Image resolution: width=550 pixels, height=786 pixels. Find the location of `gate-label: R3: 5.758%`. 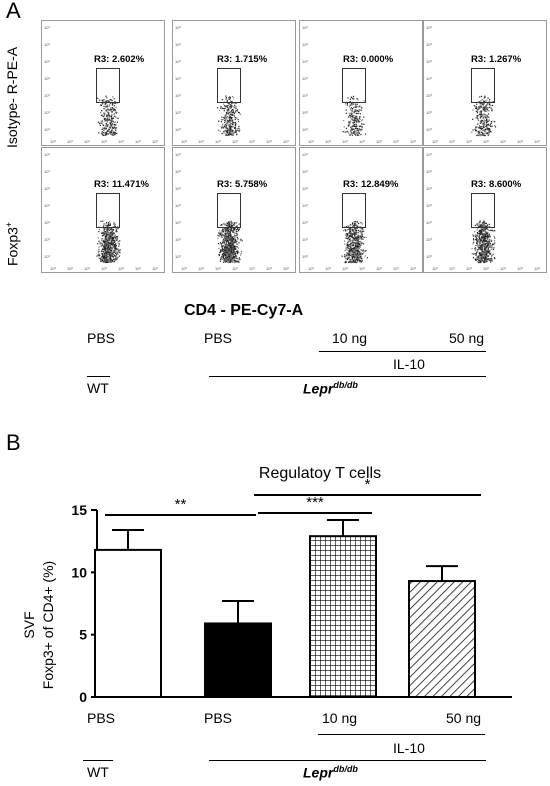

gate-label: R3: 5.758% is located at coordinates (242, 184).